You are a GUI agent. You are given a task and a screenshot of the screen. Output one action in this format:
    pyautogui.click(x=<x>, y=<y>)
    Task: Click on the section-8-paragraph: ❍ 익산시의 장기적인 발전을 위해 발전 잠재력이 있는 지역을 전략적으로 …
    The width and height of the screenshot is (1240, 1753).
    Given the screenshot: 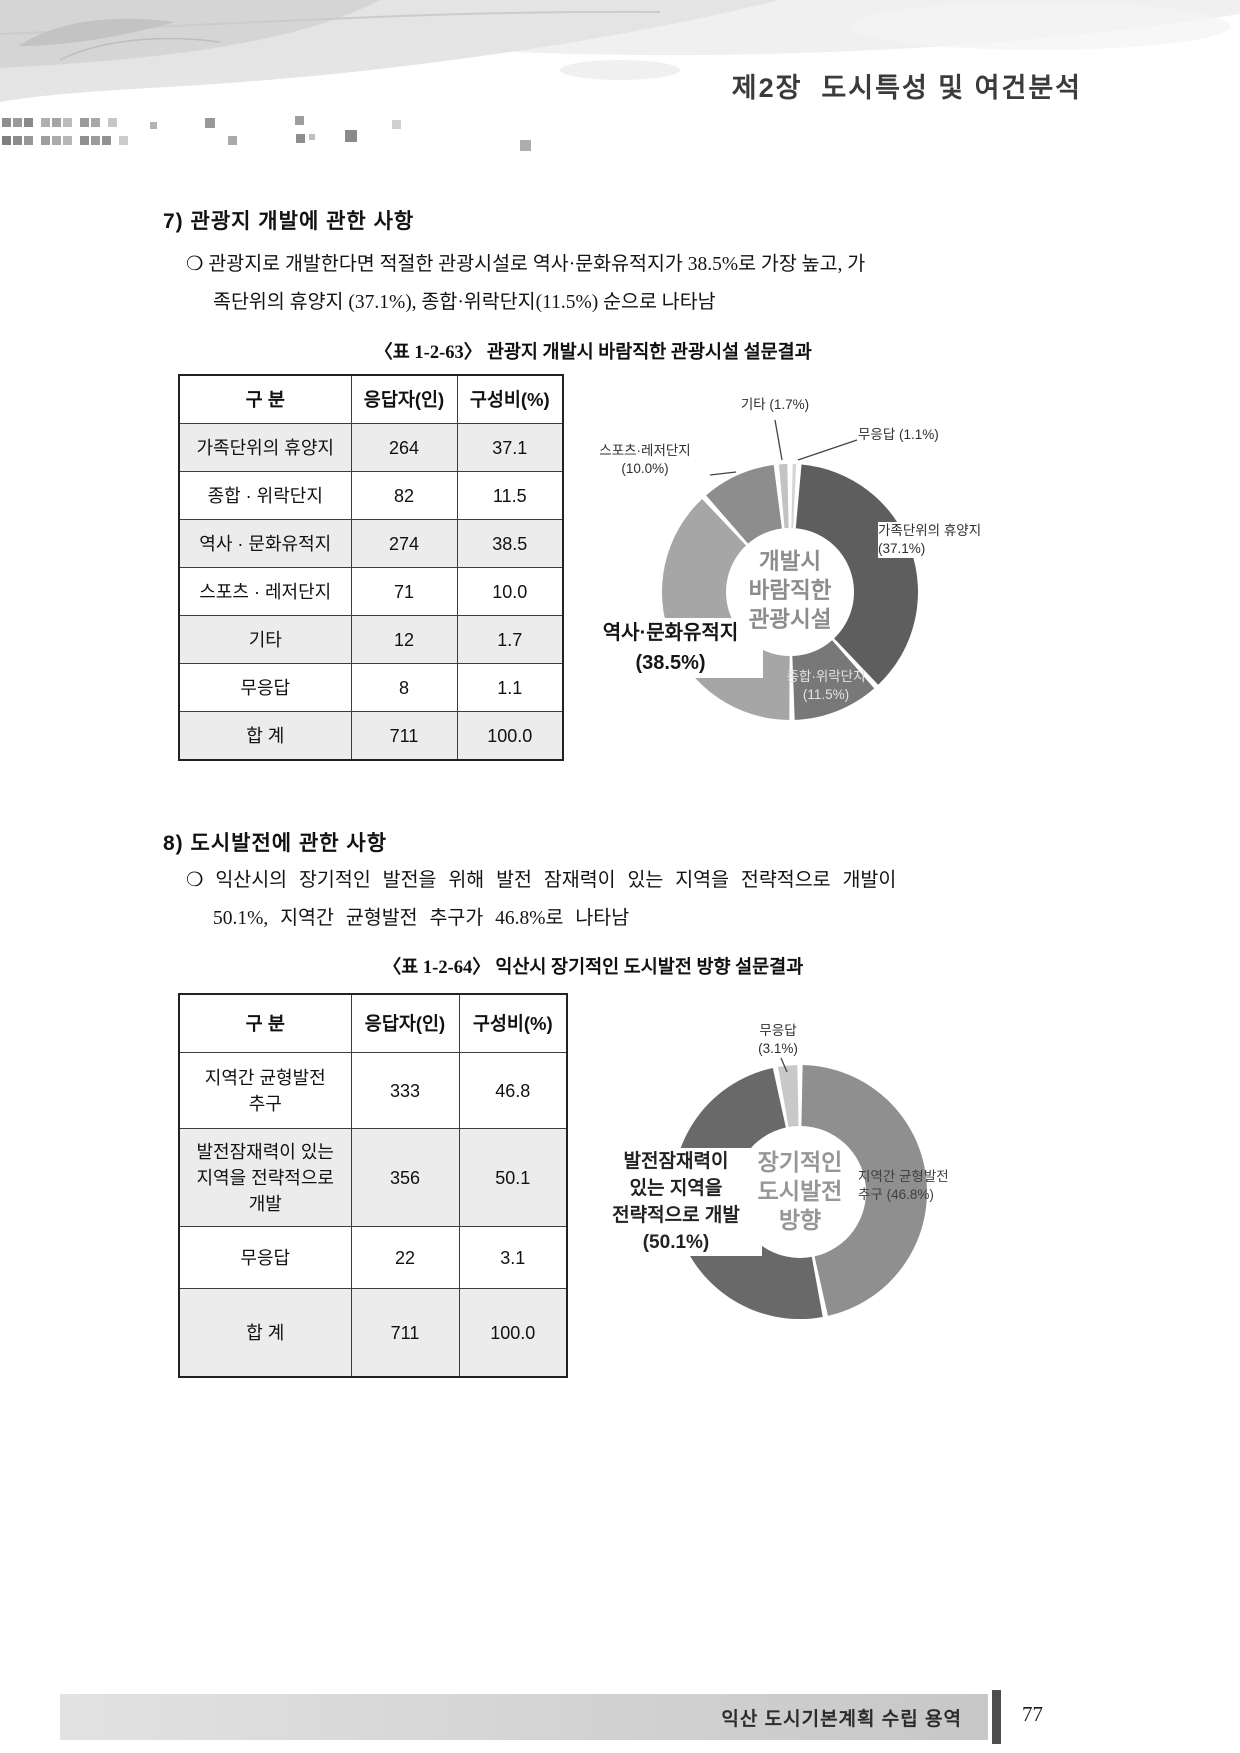 What is the action you would take?
    pyautogui.click(x=611, y=900)
    